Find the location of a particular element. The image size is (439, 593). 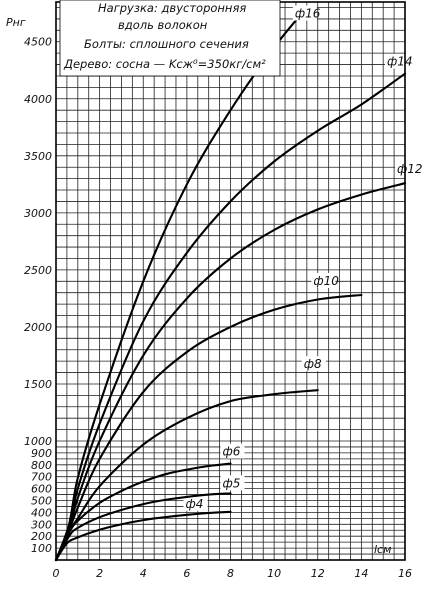

y-tick-label: 300 is located at coordinates (41, 524).